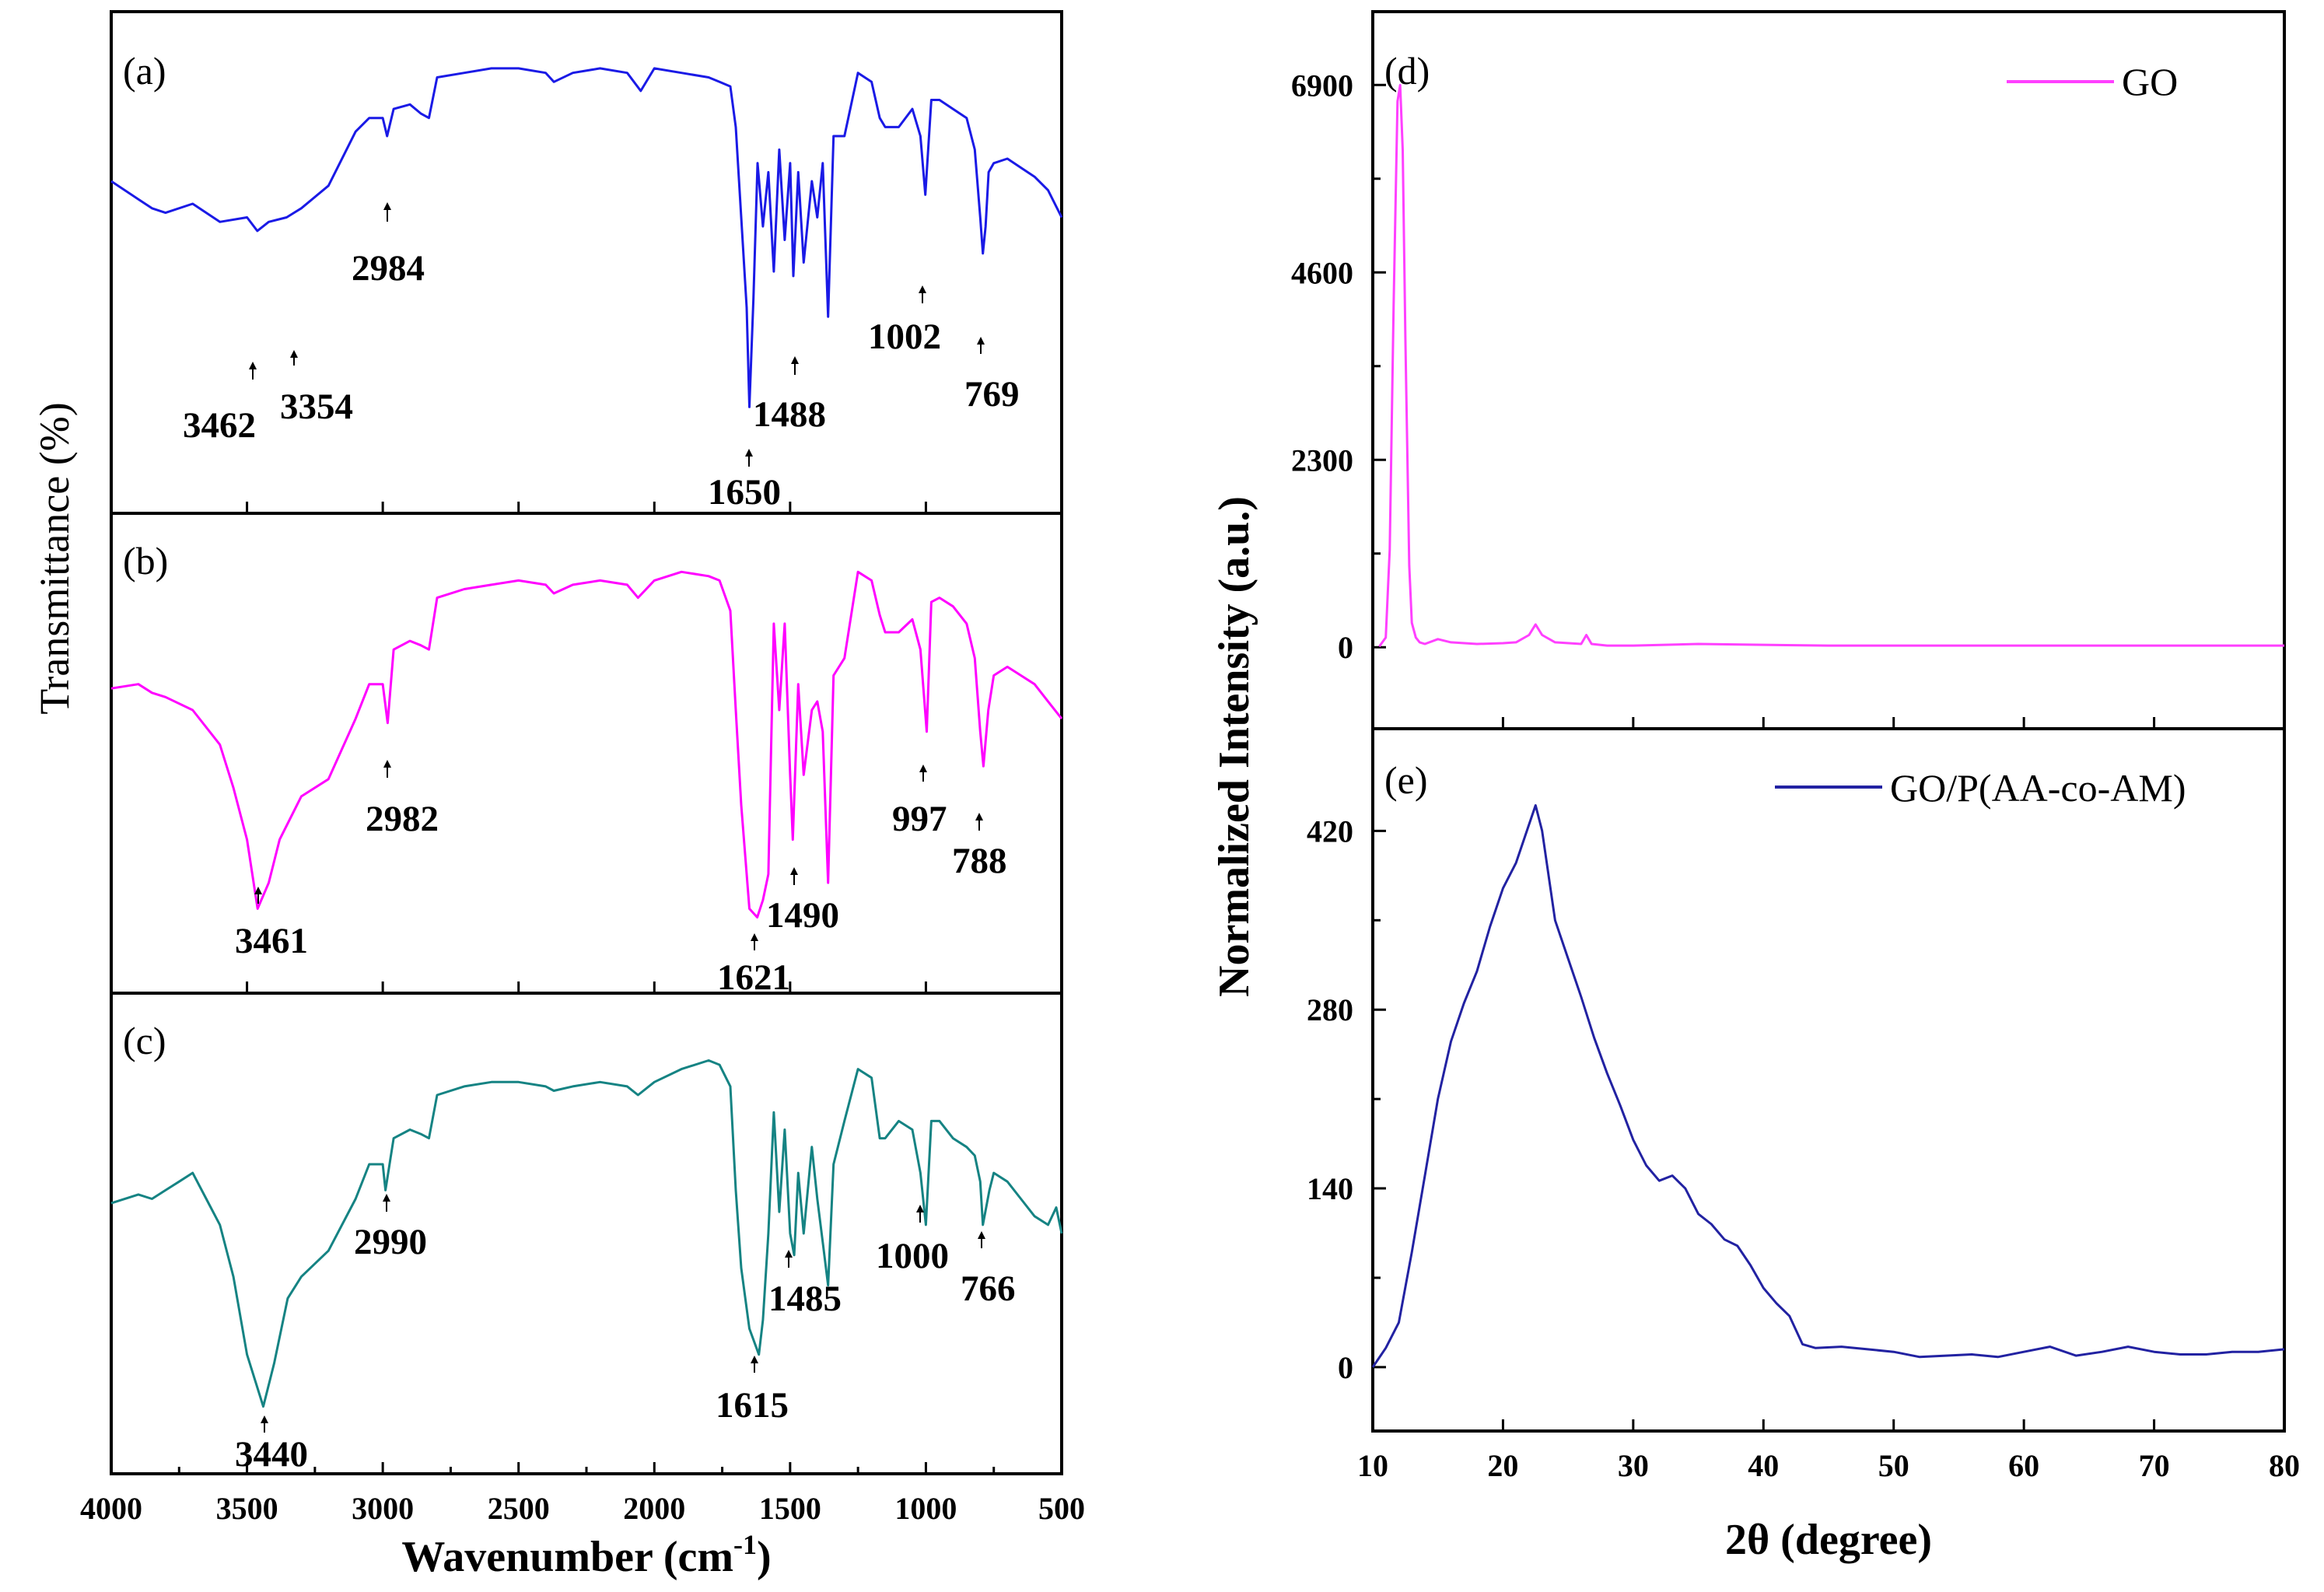 The image size is (2324, 1592). I want to click on peak-label: 2984, so click(389, 268).